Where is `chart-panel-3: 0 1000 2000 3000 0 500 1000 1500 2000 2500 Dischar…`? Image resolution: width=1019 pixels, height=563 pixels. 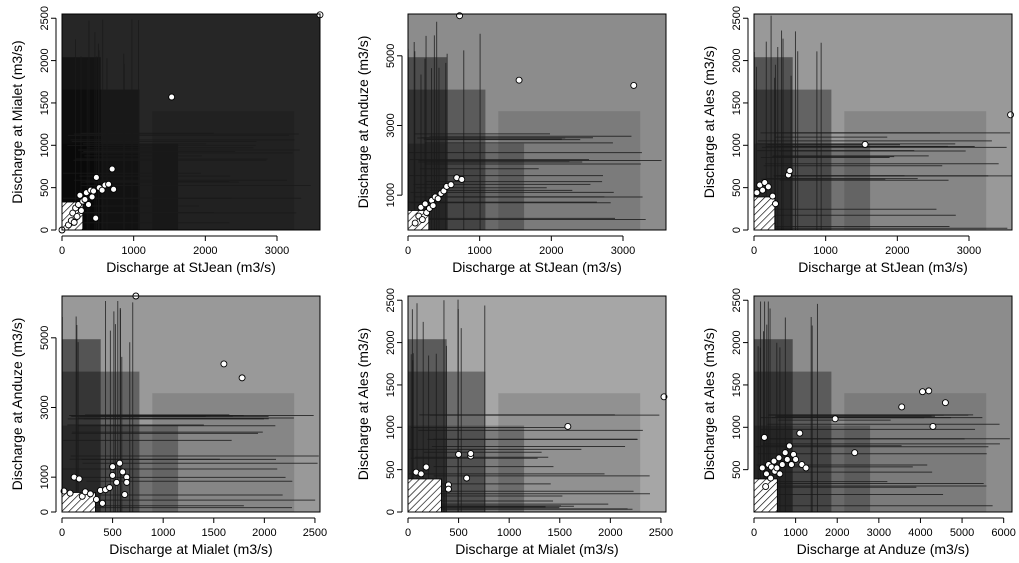 chart-panel-3: 0 1000 2000 3000 0 500 1000 1500 2000 2500 Dischar… is located at coordinates (858, 140).